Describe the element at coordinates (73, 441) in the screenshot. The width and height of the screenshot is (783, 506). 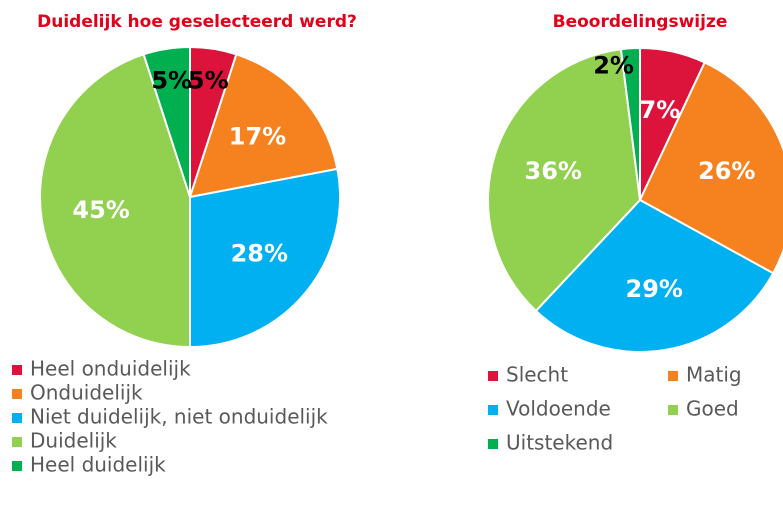
I see `legend-label: Duidelijk` at that location.